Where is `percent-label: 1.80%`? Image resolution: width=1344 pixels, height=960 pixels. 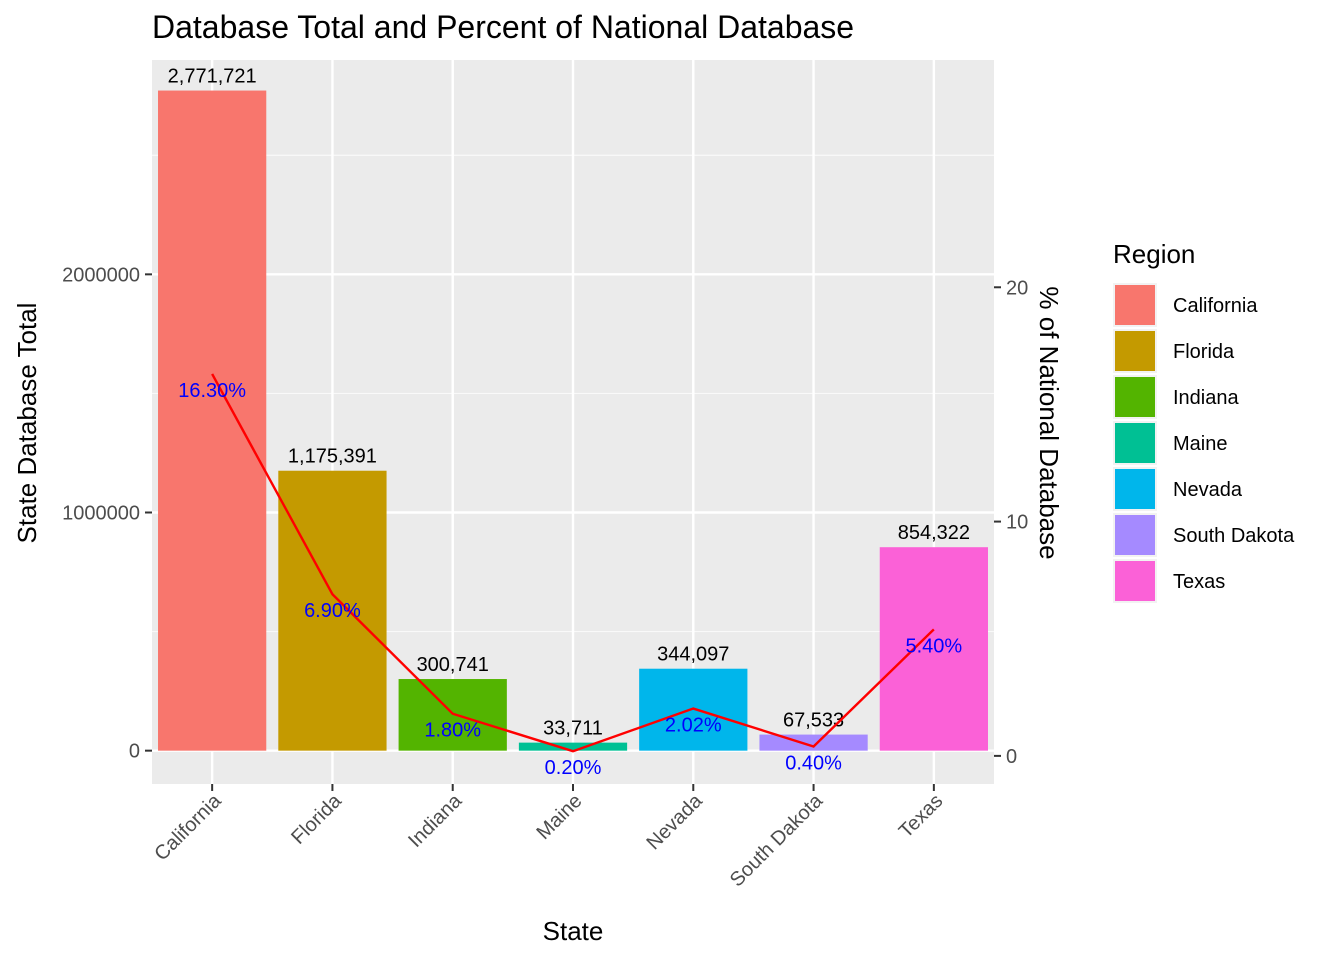
percent-label: 1.80% is located at coordinates (452, 731).